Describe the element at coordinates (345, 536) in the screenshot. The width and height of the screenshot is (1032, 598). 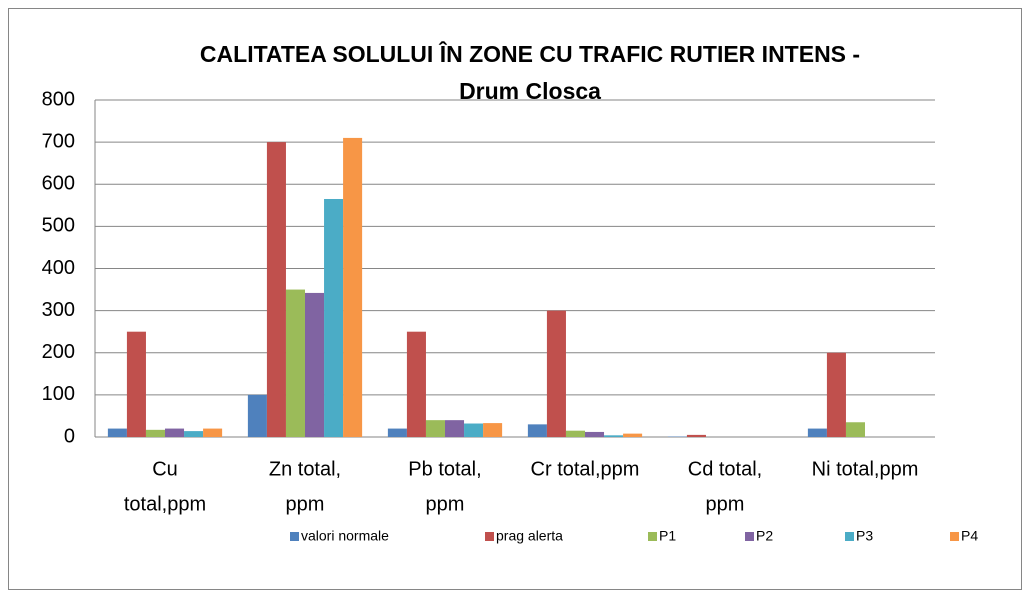
I see `legend-label: valori normale` at that location.